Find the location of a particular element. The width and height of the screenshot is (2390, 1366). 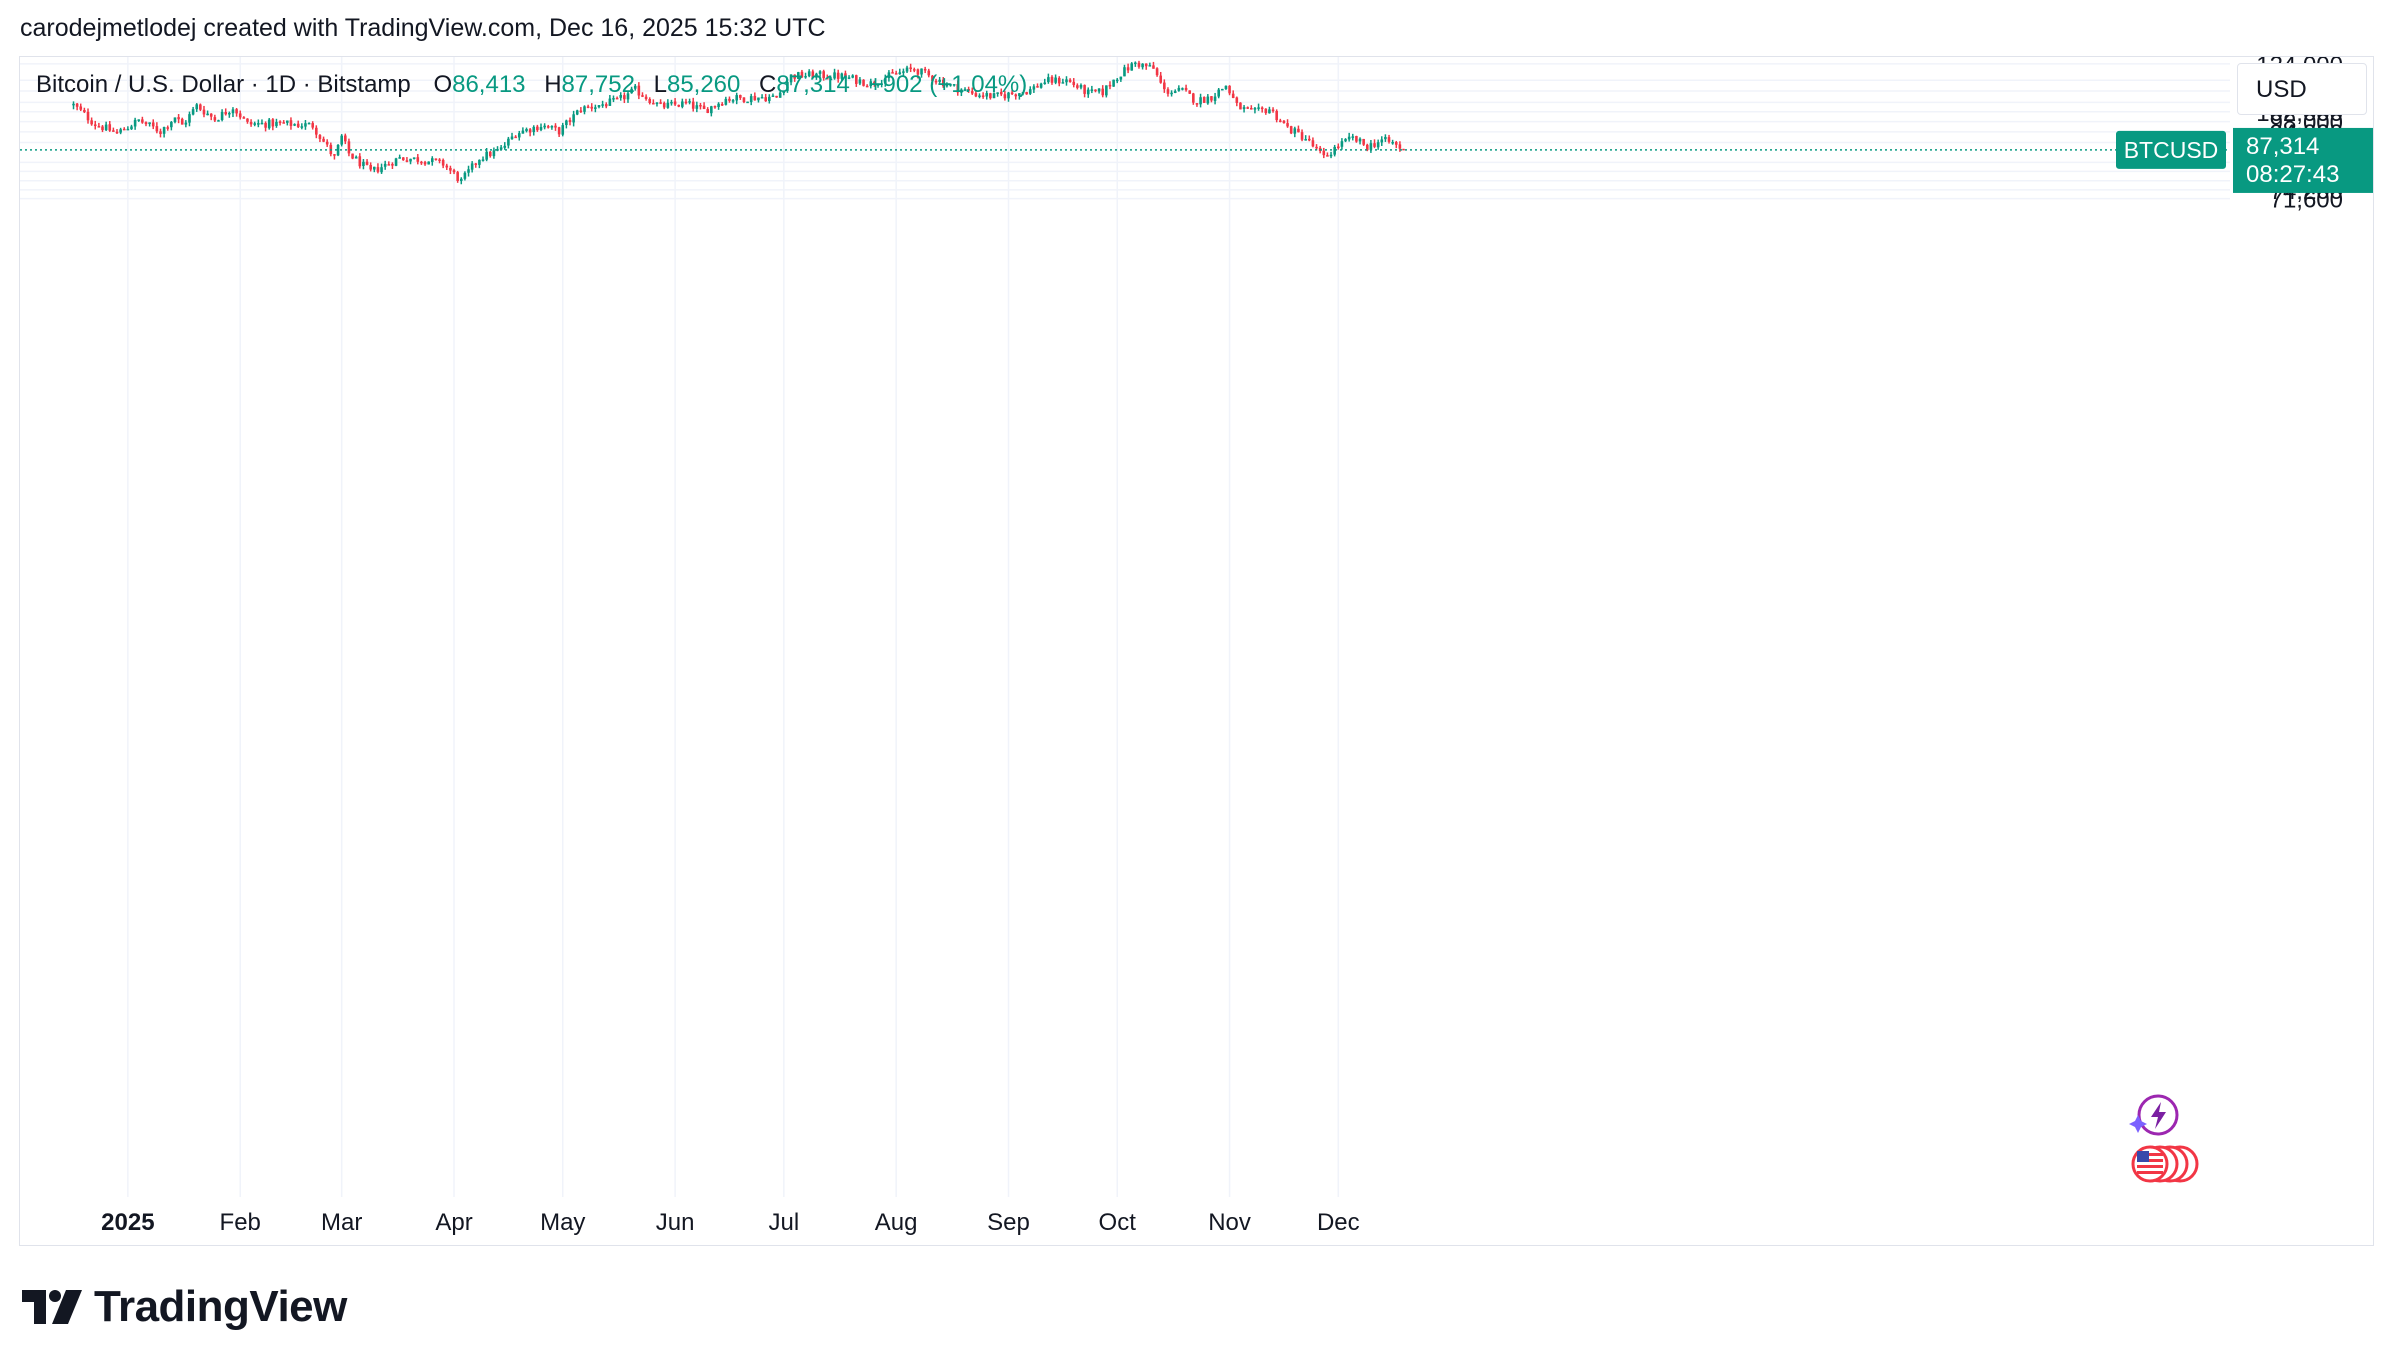

currency-button: USD is located at coordinates (2302, 89).